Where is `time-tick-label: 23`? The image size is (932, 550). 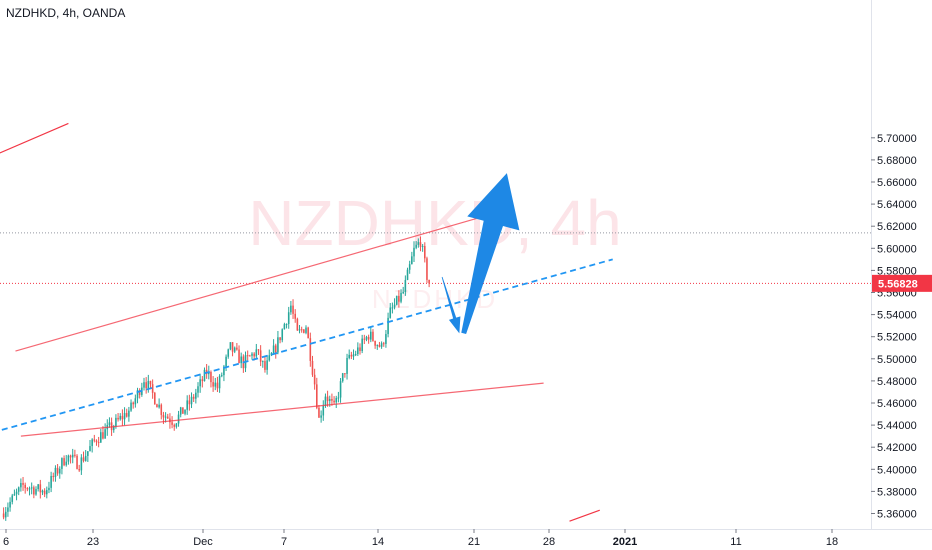 time-tick-label: 23 is located at coordinates (93, 542).